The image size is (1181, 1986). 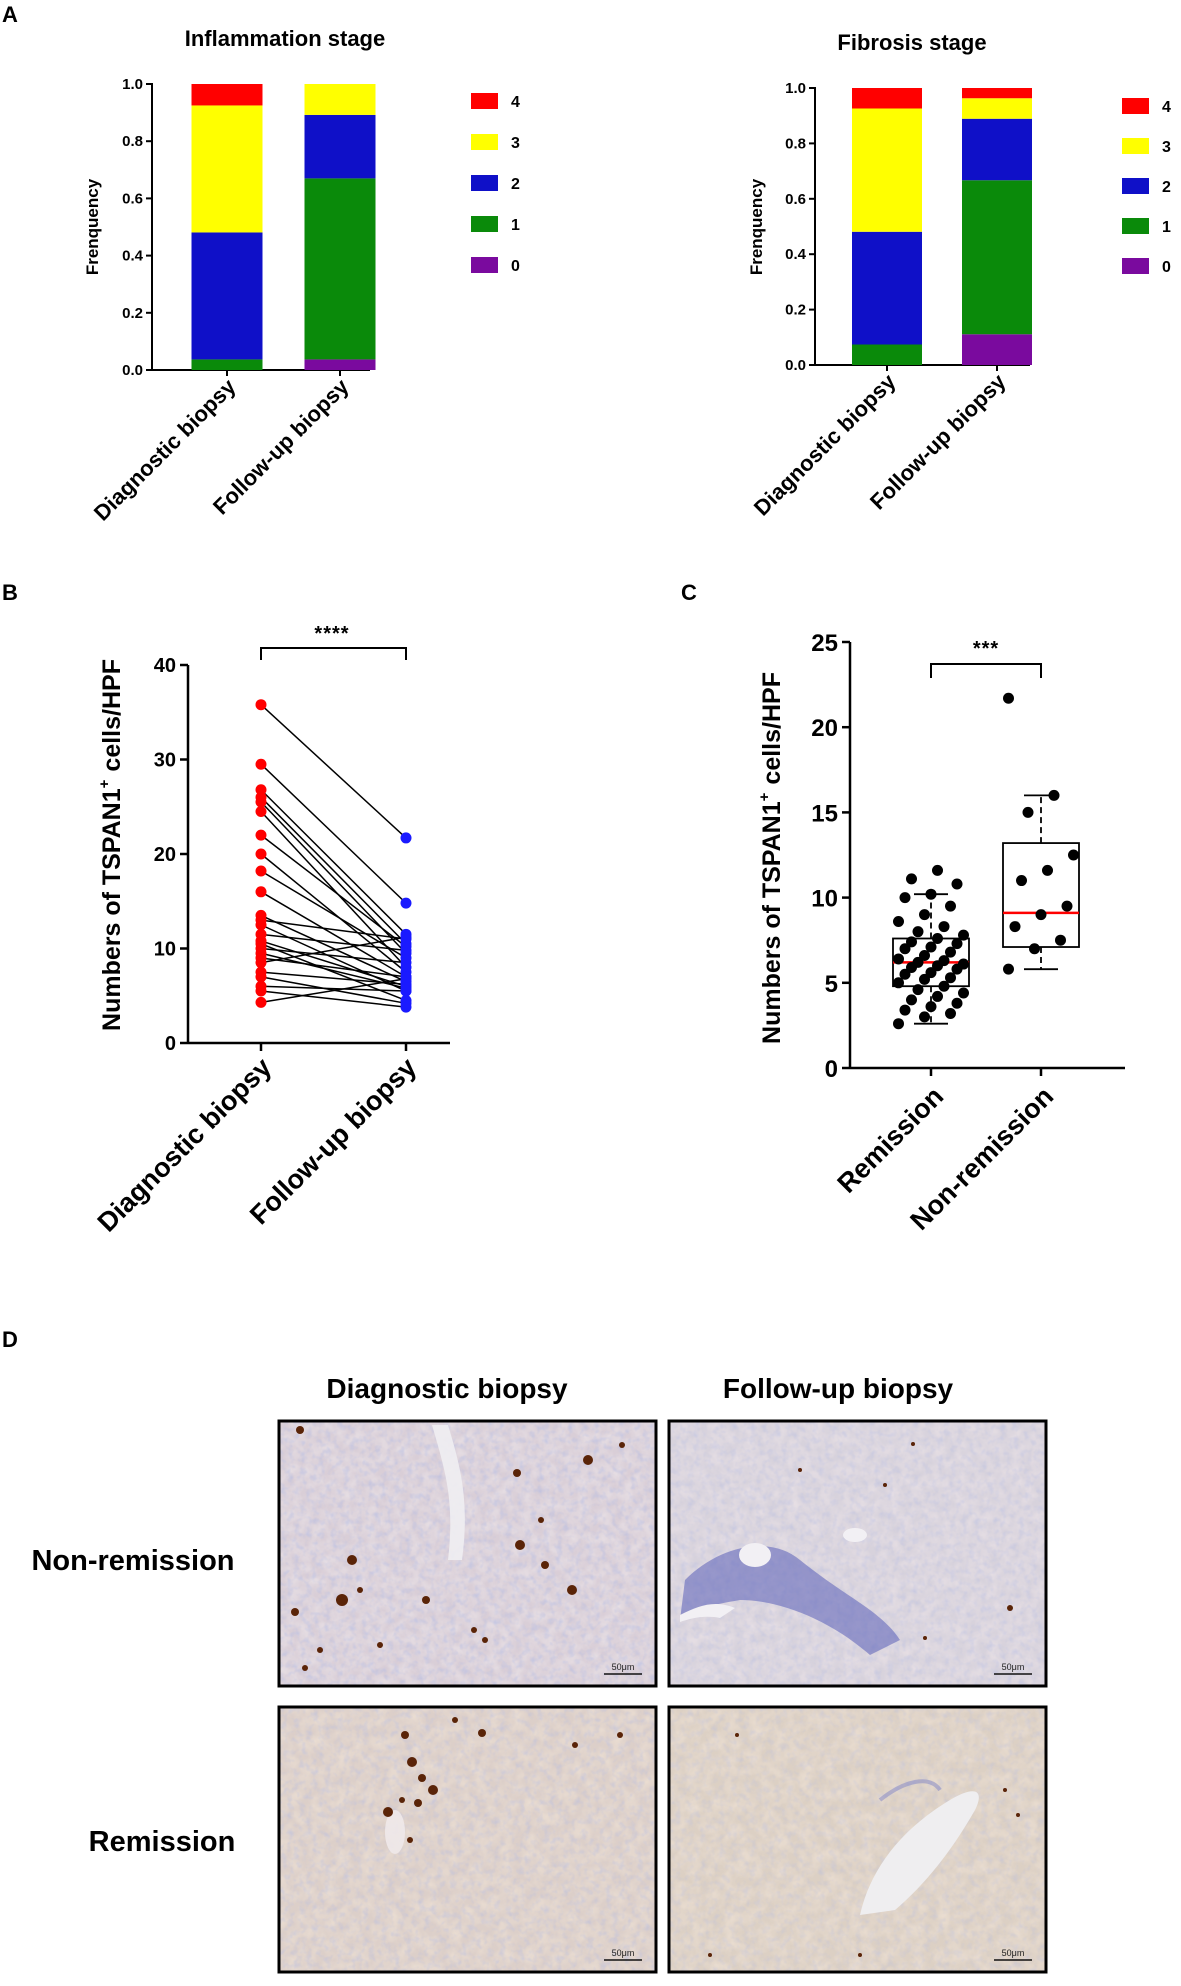 What do you see at coordinates (623, 1667) in the screenshot?
I see `histology-scale-bar-label-1: 50μm` at bounding box center [623, 1667].